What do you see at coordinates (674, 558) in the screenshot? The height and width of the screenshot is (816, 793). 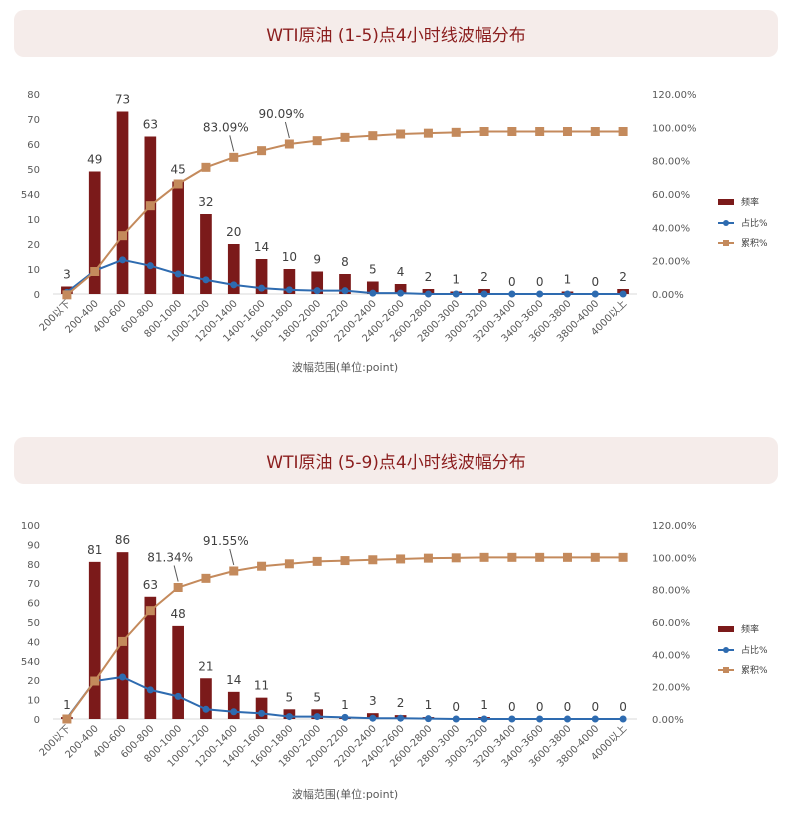 I see `y2-tick-label: 100.00%` at bounding box center [674, 558].